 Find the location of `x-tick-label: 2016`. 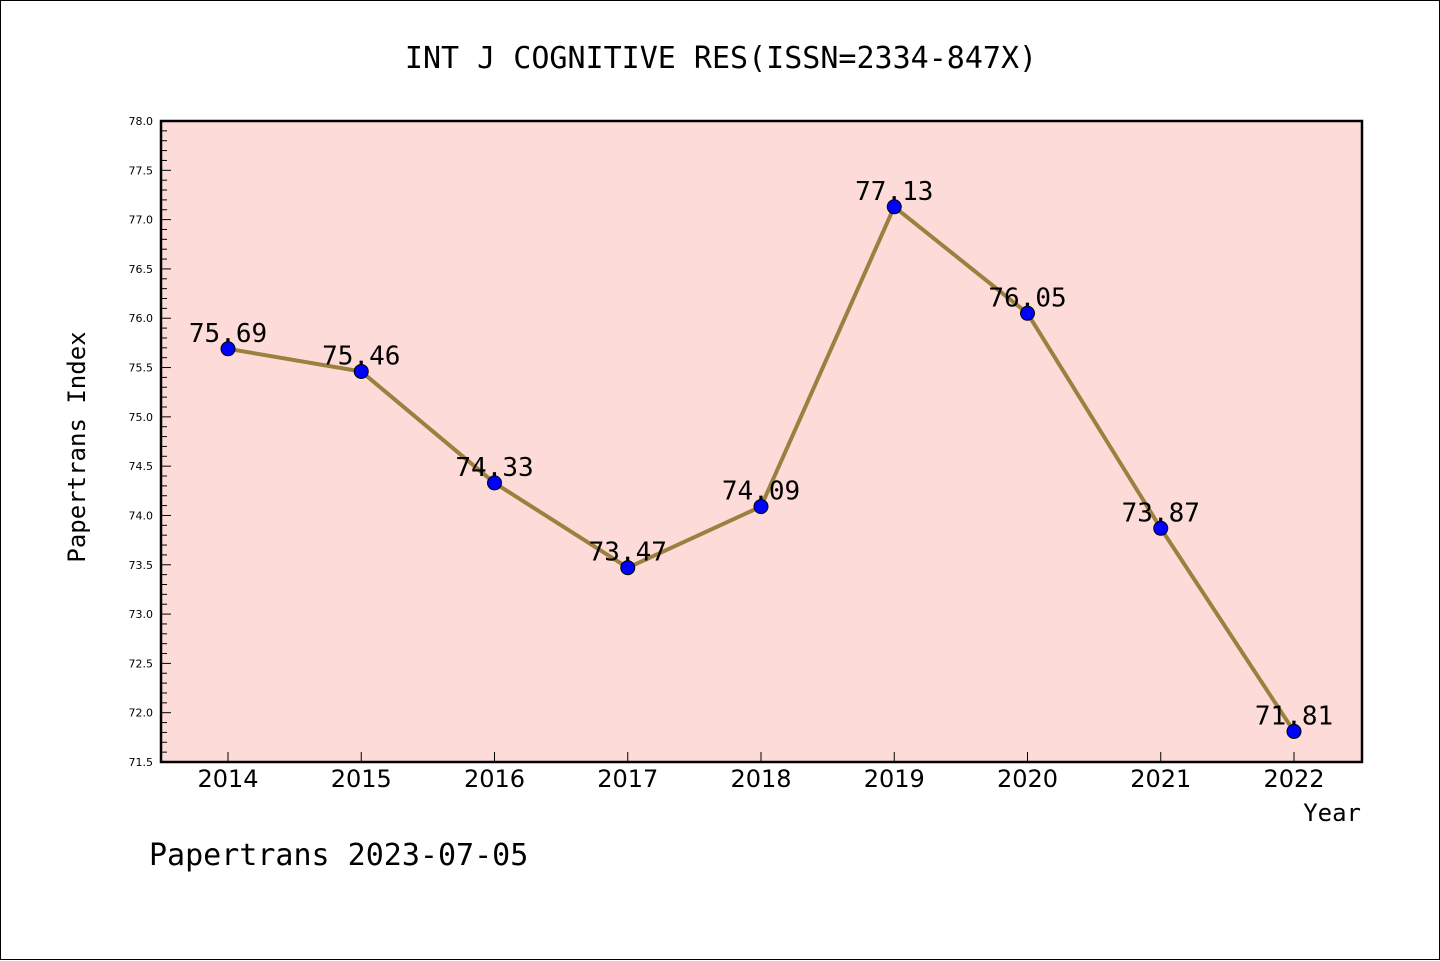

x-tick-label: 2016 is located at coordinates (494, 779).